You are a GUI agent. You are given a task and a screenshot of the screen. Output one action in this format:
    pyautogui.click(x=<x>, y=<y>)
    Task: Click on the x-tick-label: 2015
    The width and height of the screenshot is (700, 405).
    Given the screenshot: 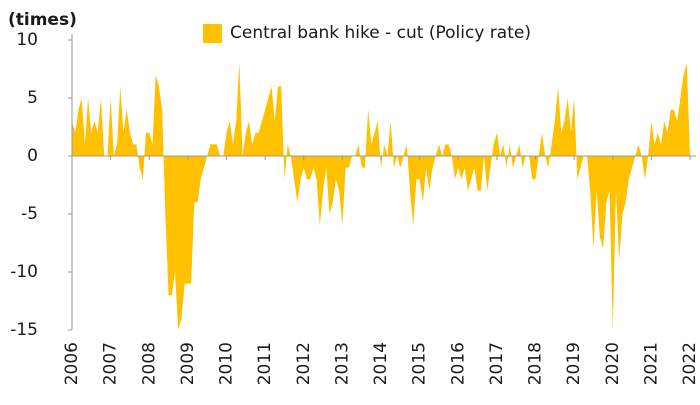 What is the action you would take?
    pyautogui.click(x=420, y=363)
    